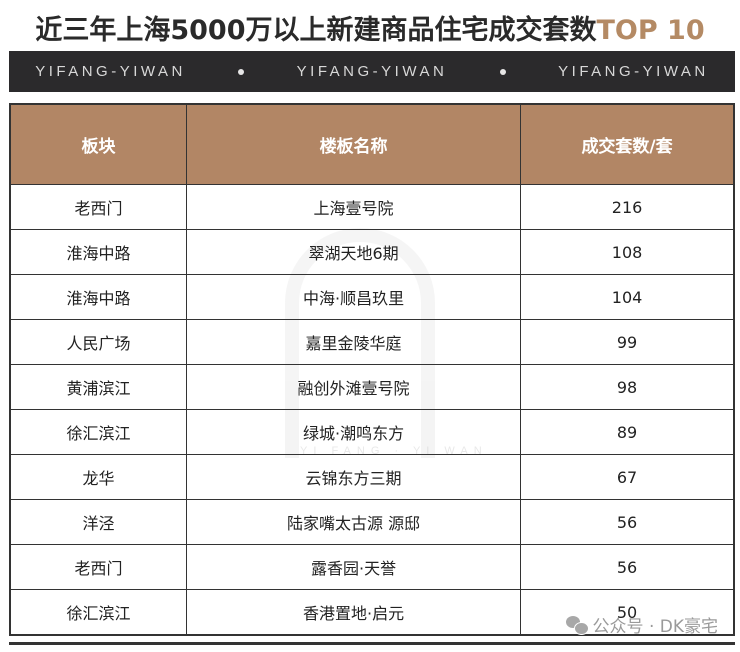  I want to click on page-title: 近三年上海5000万以上新建商品住宅成交套数TOP 10, so click(370, 27).